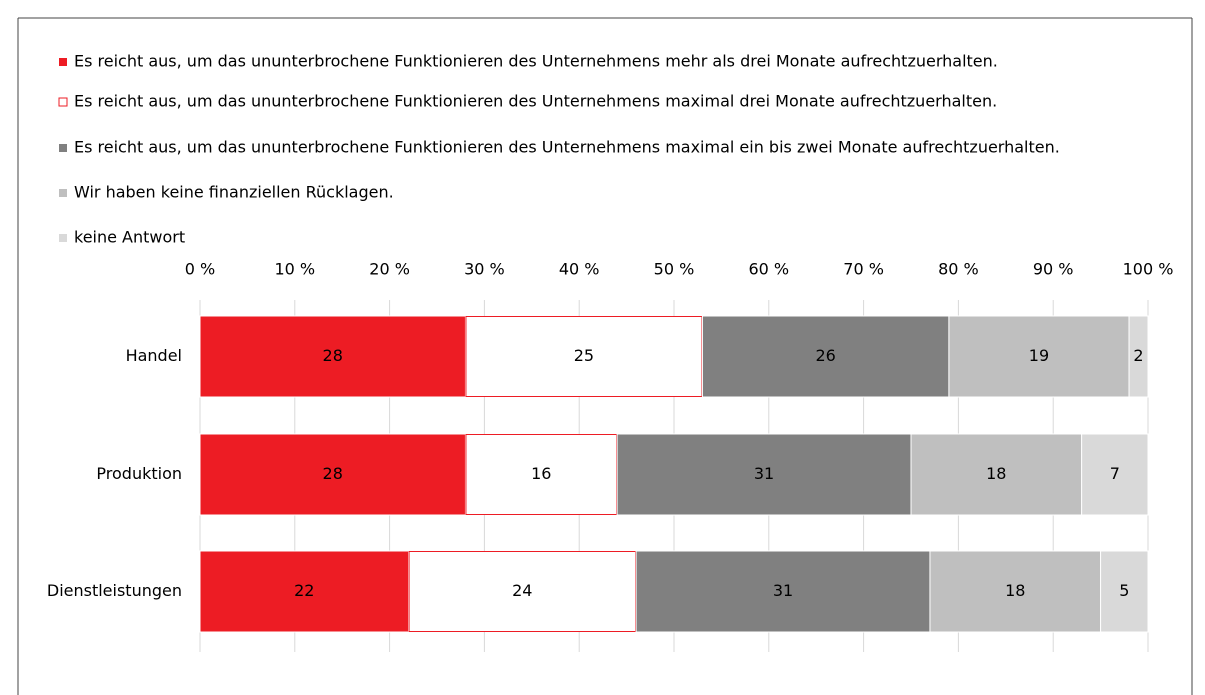 The height and width of the screenshot is (695, 1205). I want to click on x-tick-label: 90 %, so click(1053, 269).